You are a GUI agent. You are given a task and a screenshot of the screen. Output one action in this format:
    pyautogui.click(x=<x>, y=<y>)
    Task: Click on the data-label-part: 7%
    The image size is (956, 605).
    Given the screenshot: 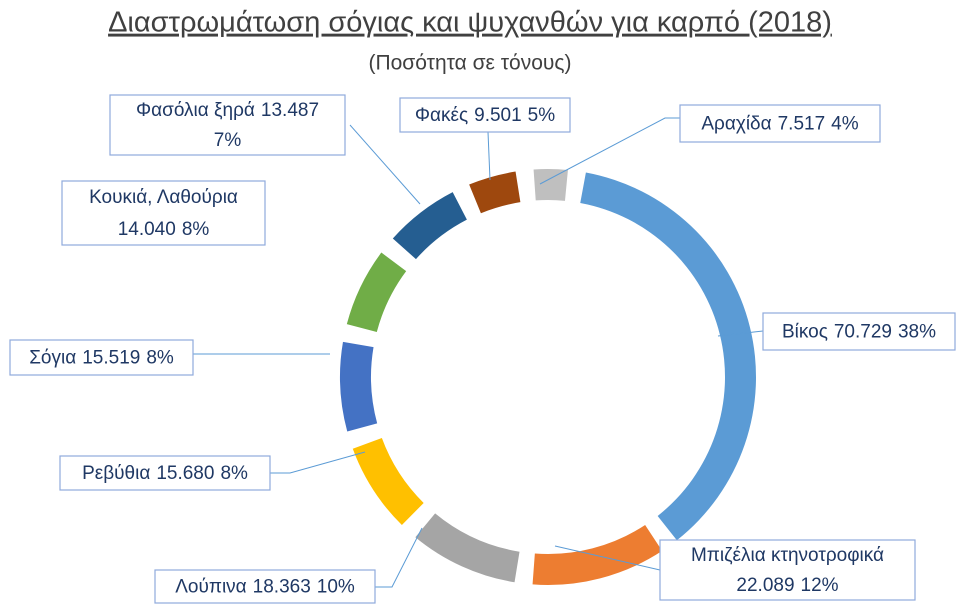 What is the action you would take?
    pyautogui.click(x=228, y=140)
    